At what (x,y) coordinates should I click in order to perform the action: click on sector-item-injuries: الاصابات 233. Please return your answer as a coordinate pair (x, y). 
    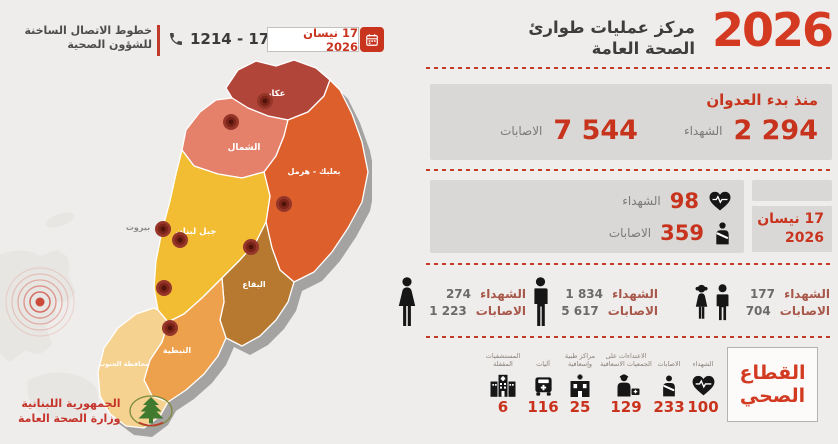
    Looking at the image, I should click on (669, 387).